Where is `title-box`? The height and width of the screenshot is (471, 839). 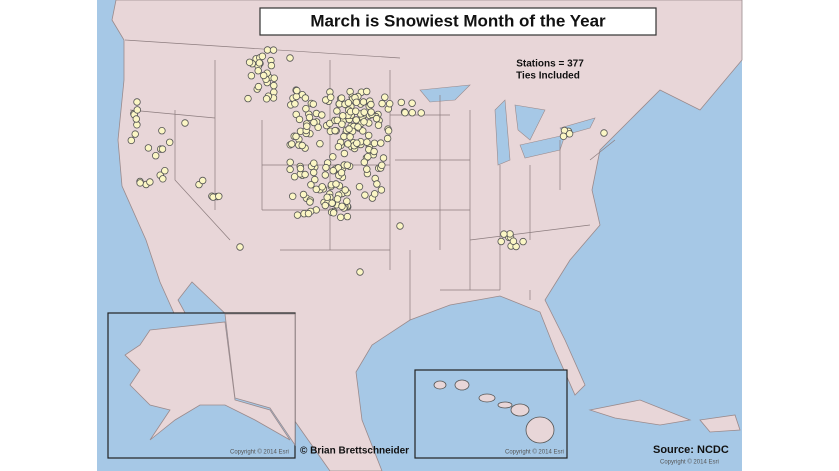 title-box is located at coordinates (458, 21).